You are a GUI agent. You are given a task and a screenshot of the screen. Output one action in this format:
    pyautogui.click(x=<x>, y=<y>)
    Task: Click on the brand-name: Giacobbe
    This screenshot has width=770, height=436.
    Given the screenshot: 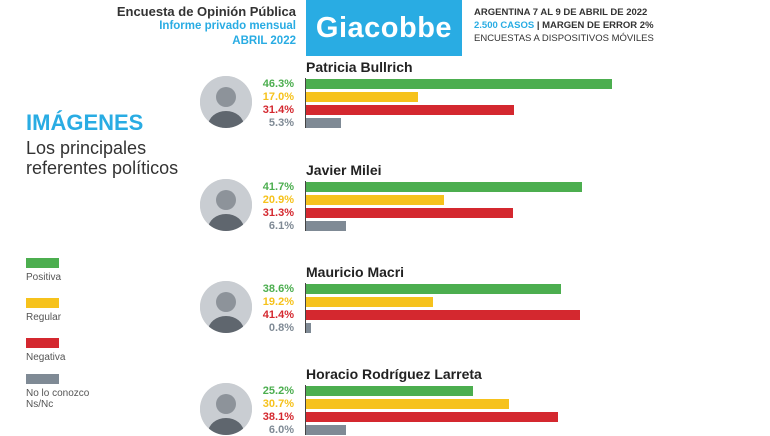 What is the action you would take?
    pyautogui.click(x=384, y=27)
    